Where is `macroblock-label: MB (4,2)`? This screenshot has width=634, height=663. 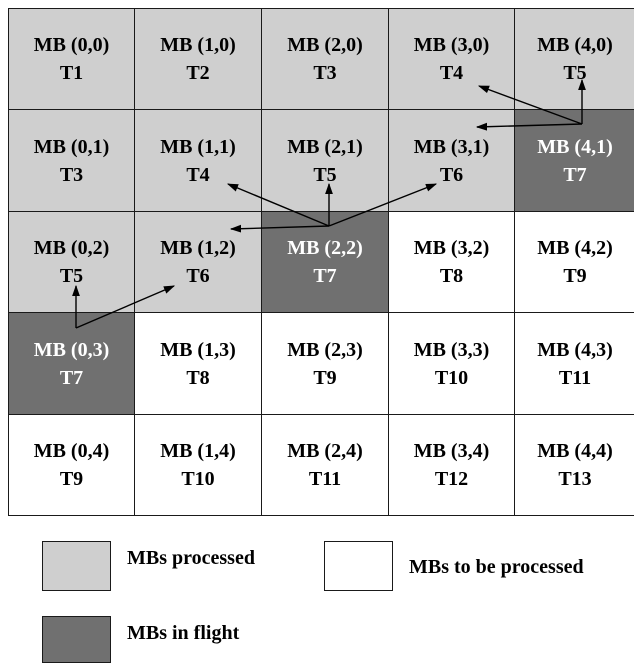
macroblock-label: MB (4,2) is located at coordinates (575, 248).